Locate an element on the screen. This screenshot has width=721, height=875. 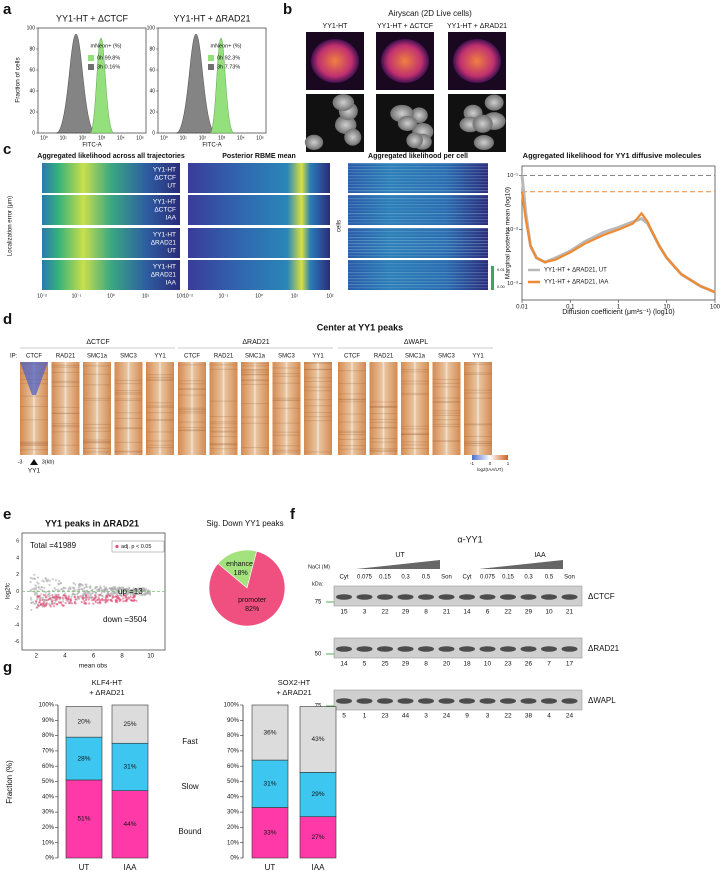
chart-title: Sig. Down YY1 peaks is located at coordinates (244, 523).